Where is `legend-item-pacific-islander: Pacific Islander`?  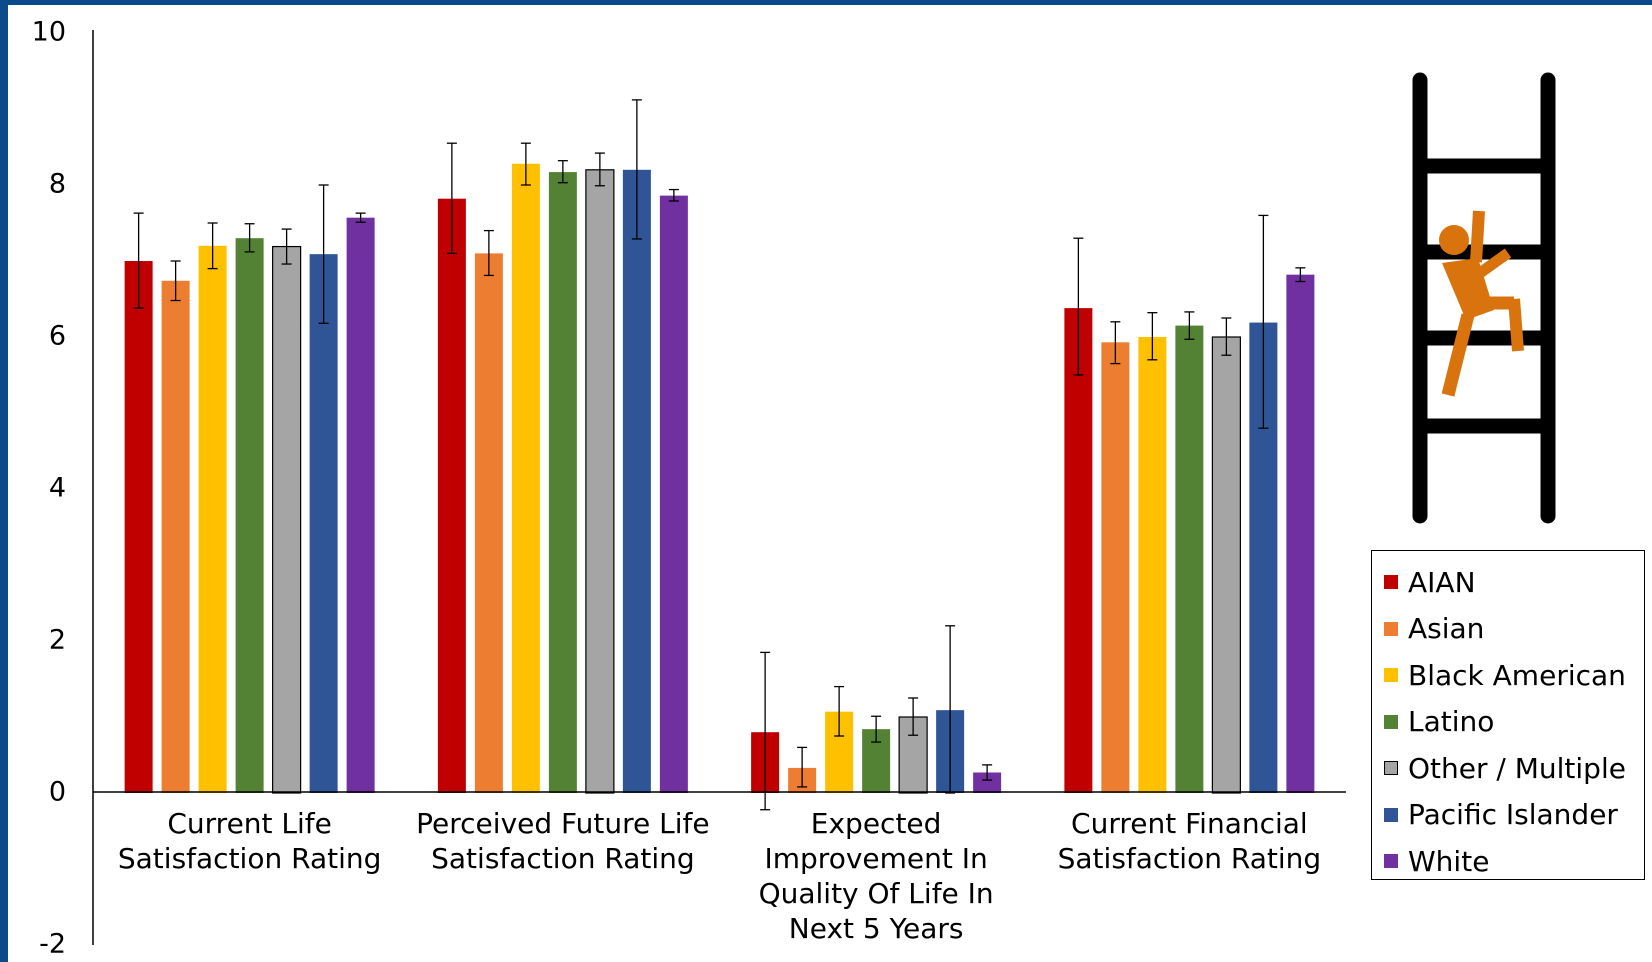
legend-item-pacific-islander: Pacific Islander is located at coordinates (1508, 815).